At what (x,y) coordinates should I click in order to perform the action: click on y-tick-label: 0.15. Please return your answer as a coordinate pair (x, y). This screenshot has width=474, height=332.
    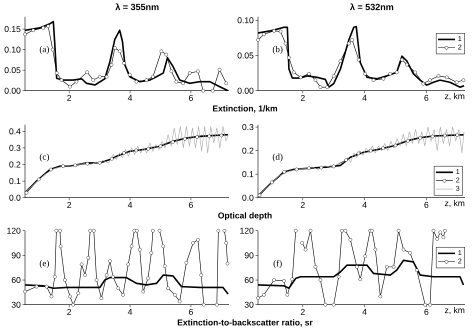
    Looking at the image, I should click on (12, 29).